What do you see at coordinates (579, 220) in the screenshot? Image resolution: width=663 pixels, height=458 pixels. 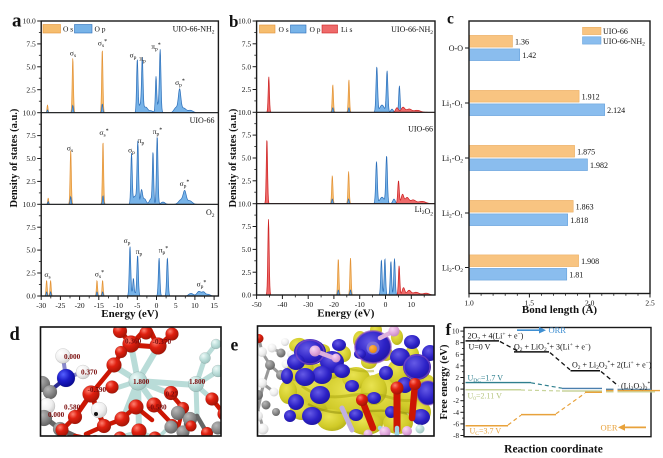 I see `svg-text: 1.818` at bounding box center [579, 220].